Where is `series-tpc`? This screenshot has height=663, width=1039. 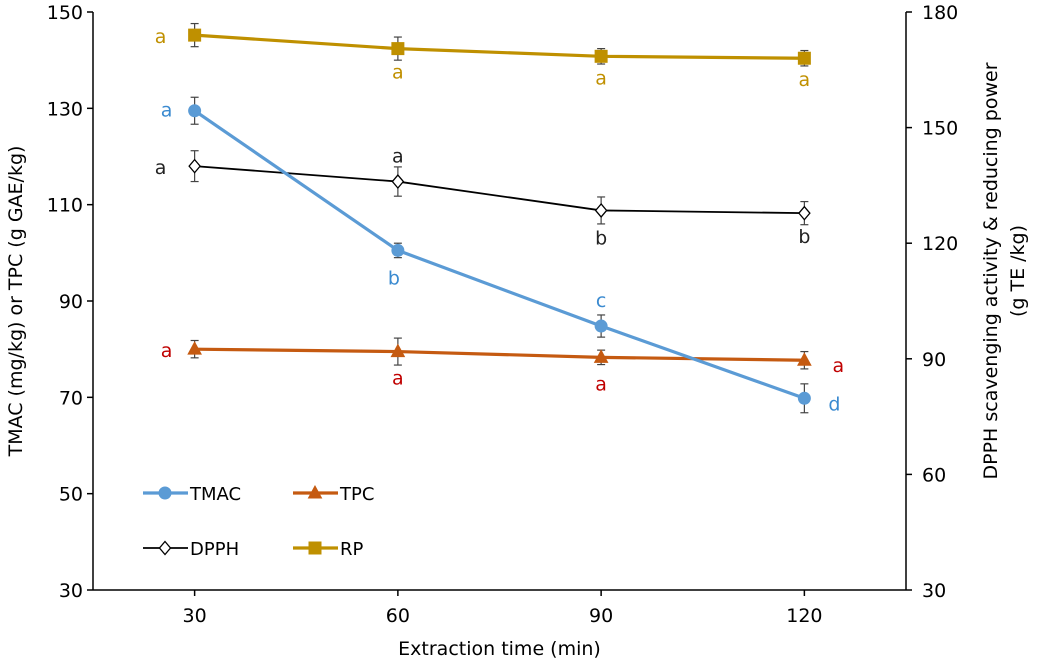 series-tpc is located at coordinates (499, 353).